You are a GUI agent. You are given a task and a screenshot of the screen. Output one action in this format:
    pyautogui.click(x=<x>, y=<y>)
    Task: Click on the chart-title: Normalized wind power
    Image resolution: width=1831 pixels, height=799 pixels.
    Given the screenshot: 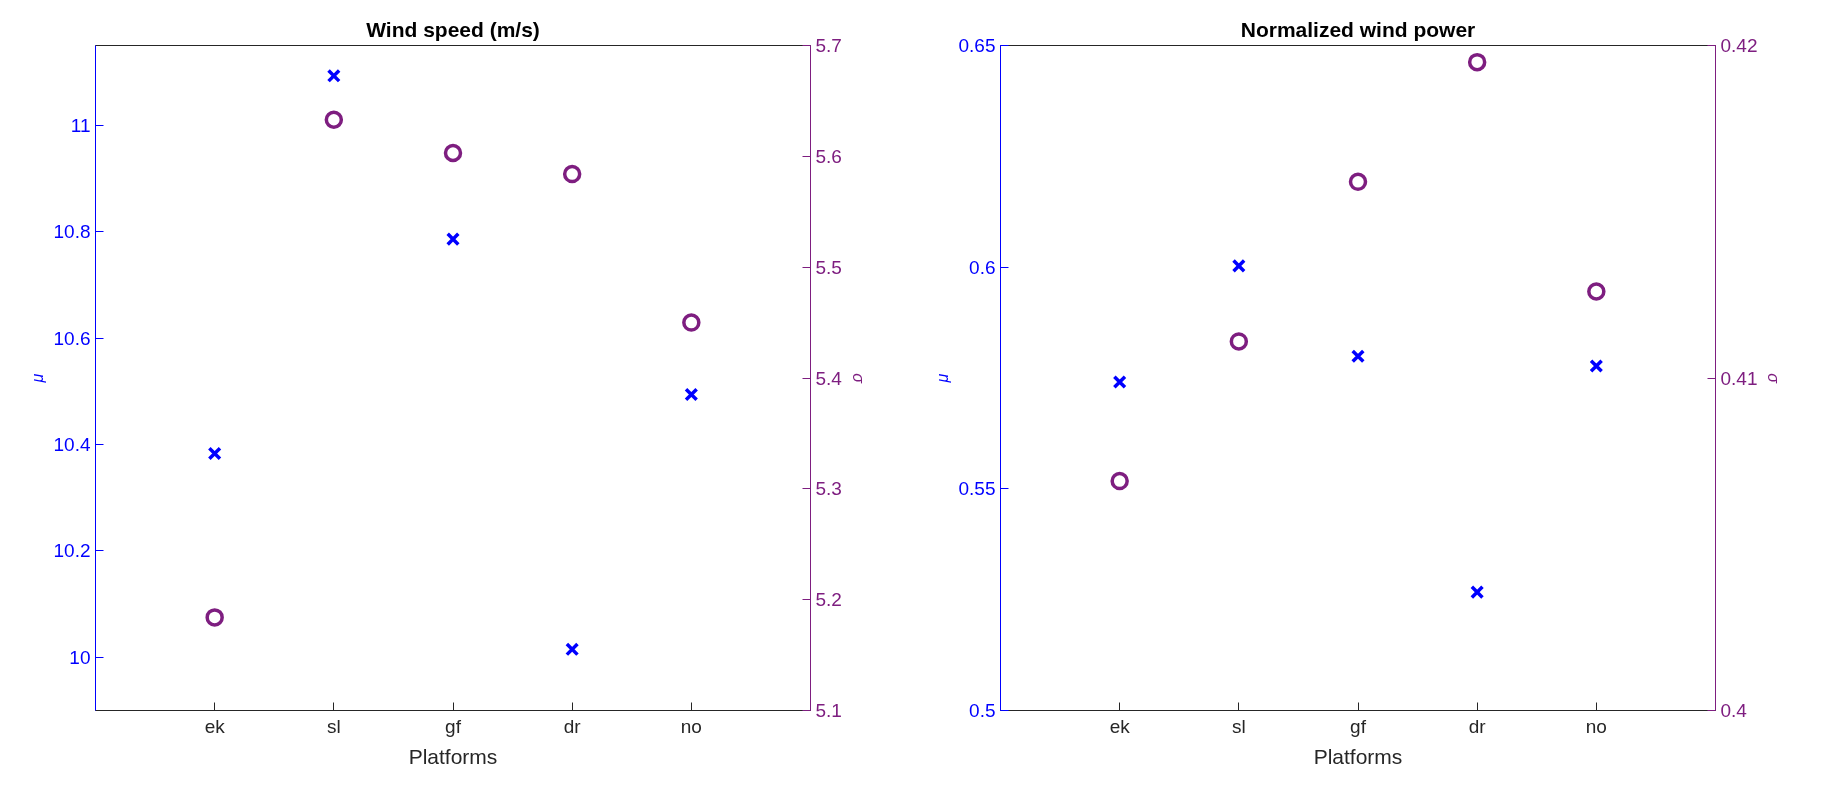 What is the action you would take?
    pyautogui.click(x=1358, y=29)
    